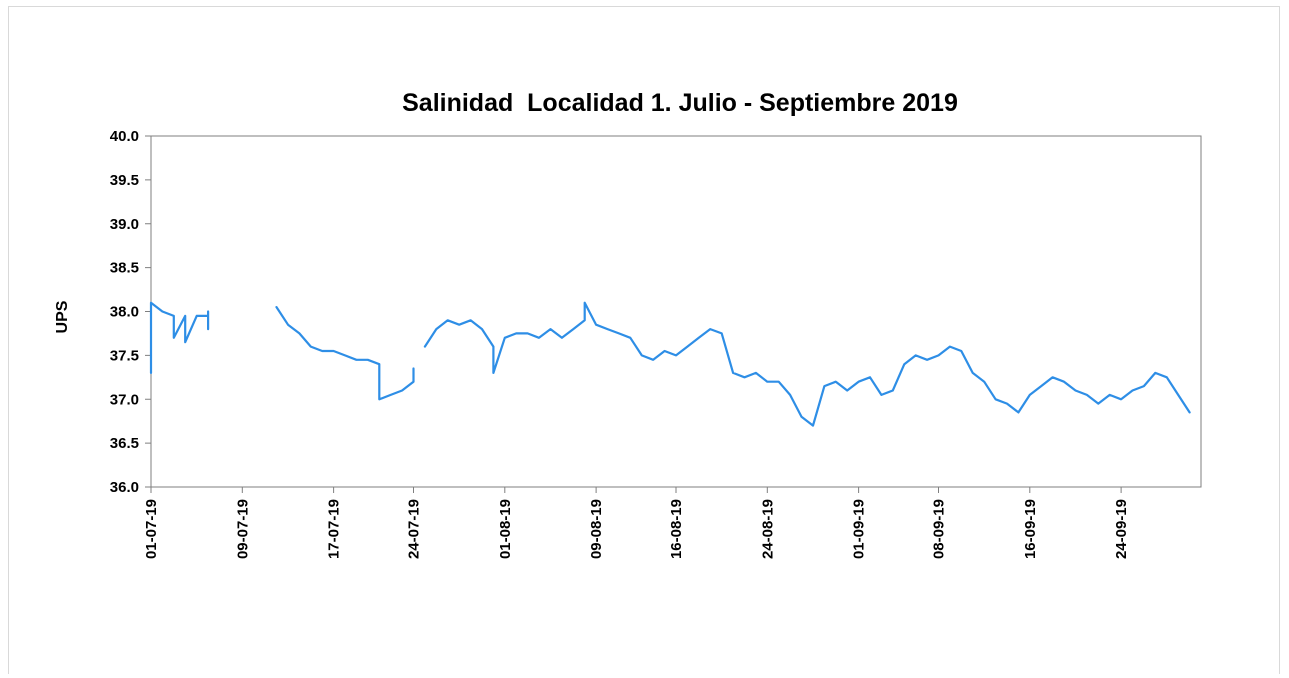 The image size is (1289, 678). What do you see at coordinates (151, 529) in the screenshot?
I see `x-tick-label: 01-07-19` at bounding box center [151, 529].